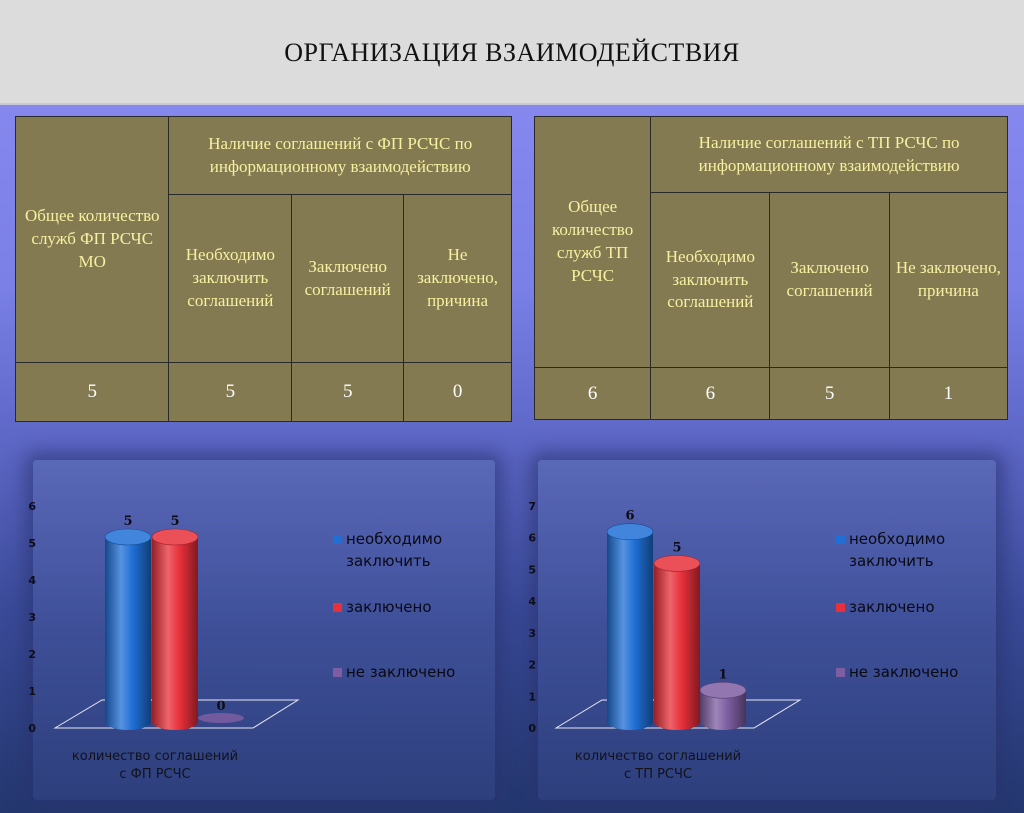  What do you see at coordinates (592, 393) in the screenshot?
I see `total-services-value: 6` at bounding box center [592, 393].